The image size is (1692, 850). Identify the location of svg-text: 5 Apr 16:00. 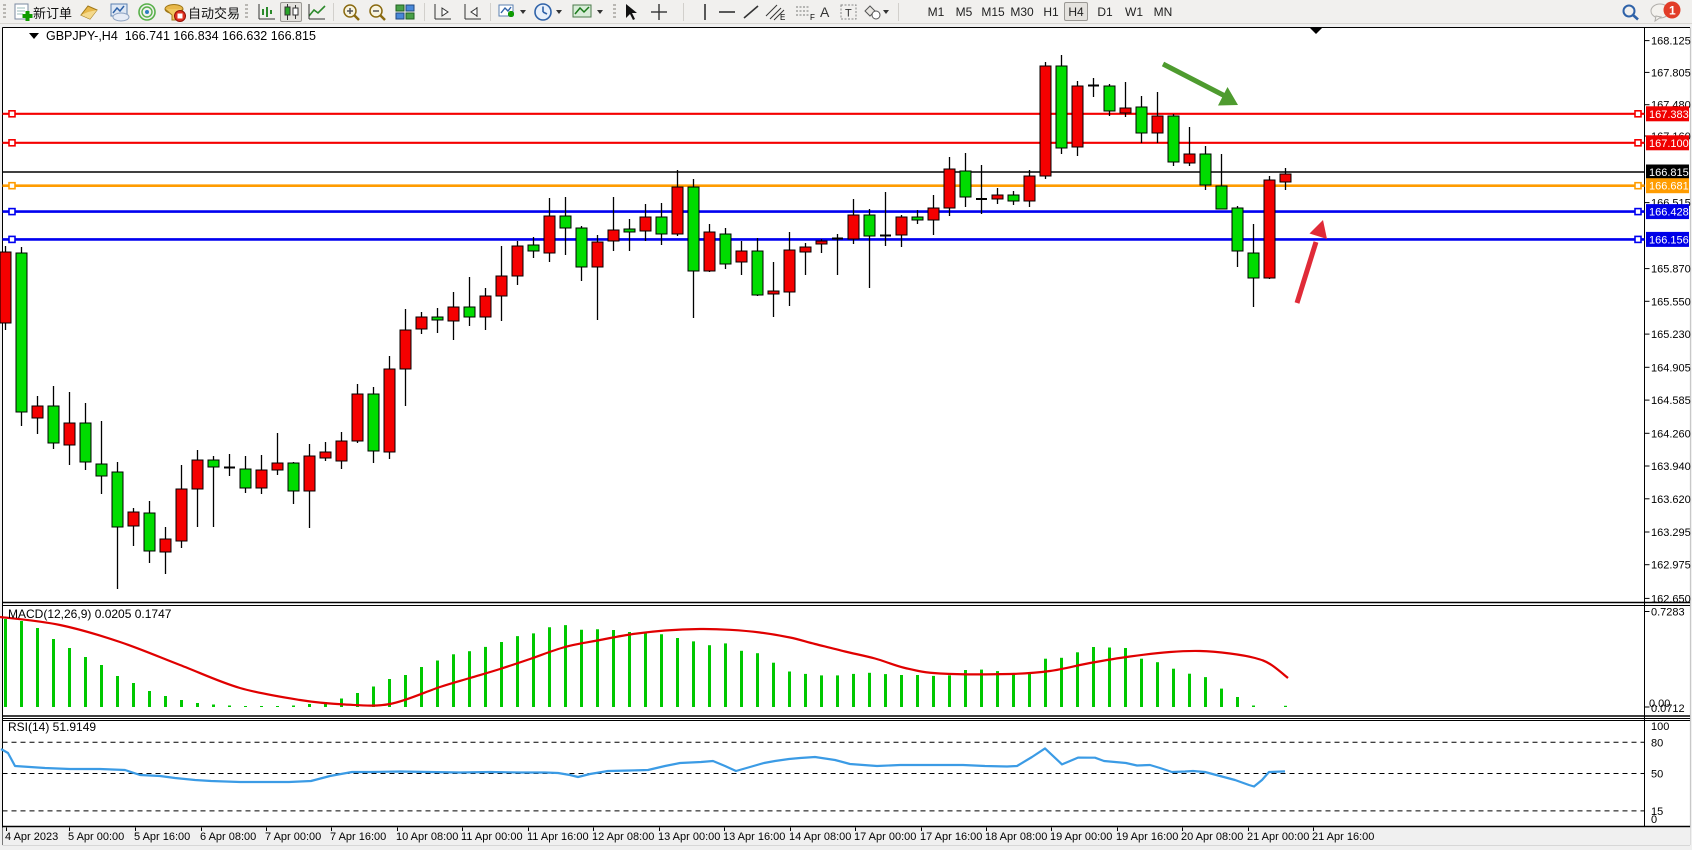
(162, 837).